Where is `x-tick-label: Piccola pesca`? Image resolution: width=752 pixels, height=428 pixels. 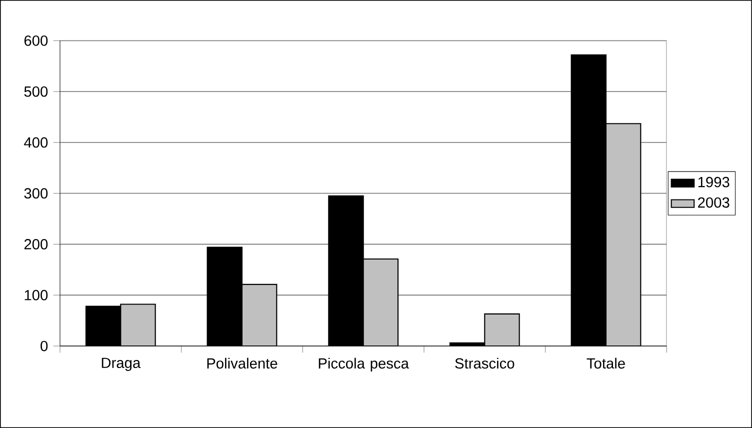
x-tick-label: Piccola pesca is located at coordinates (363, 365).